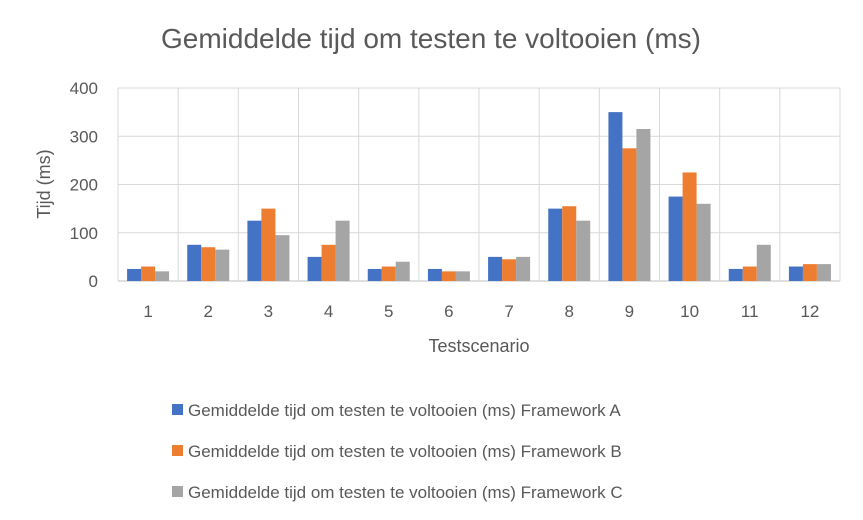  What do you see at coordinates (147, 311) in the screenshot?
I see `x-tick-label: 1` at bounding box center [147, 311].